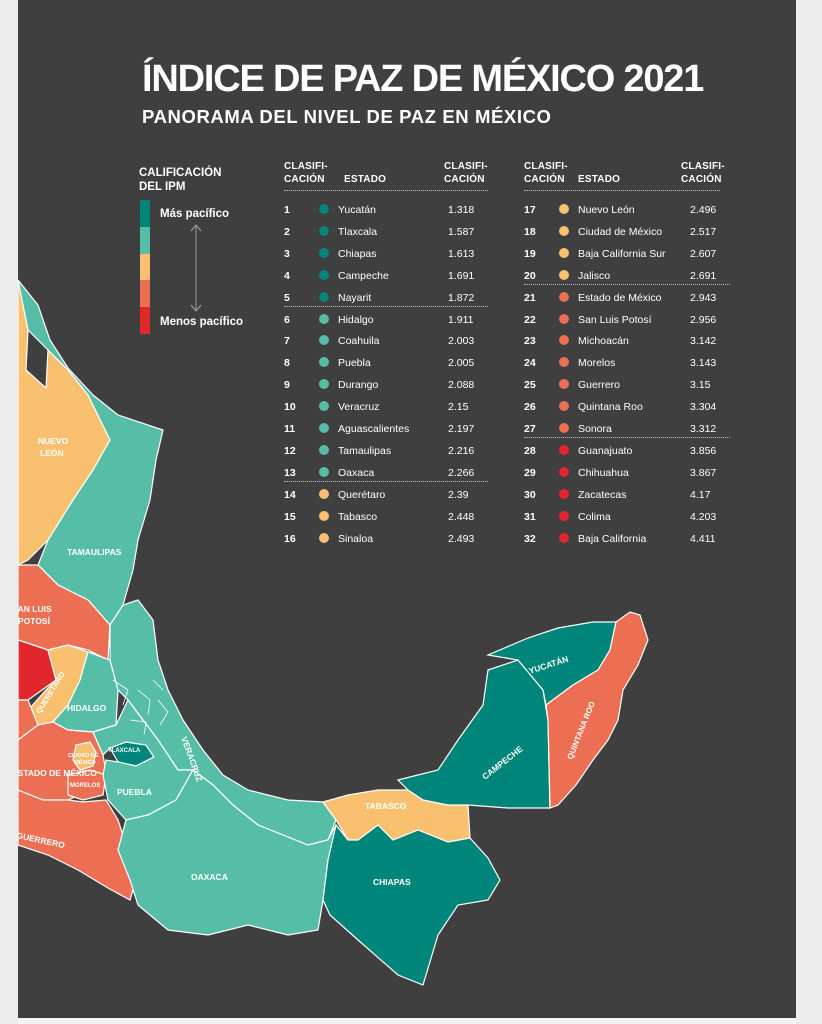 This screenshot has height=1024, width=822. I want to click on header-score-right: CLASIFI- CACIÓN, so click(703, 173).